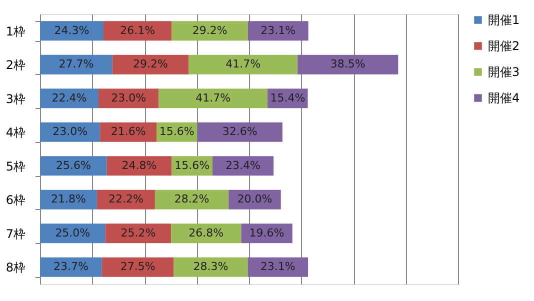 The height and width of the screenshot is (301, 534). Describe the element at coordinates (243, 165) in the screenshot. I see `data-label: 23.4%` at that location.